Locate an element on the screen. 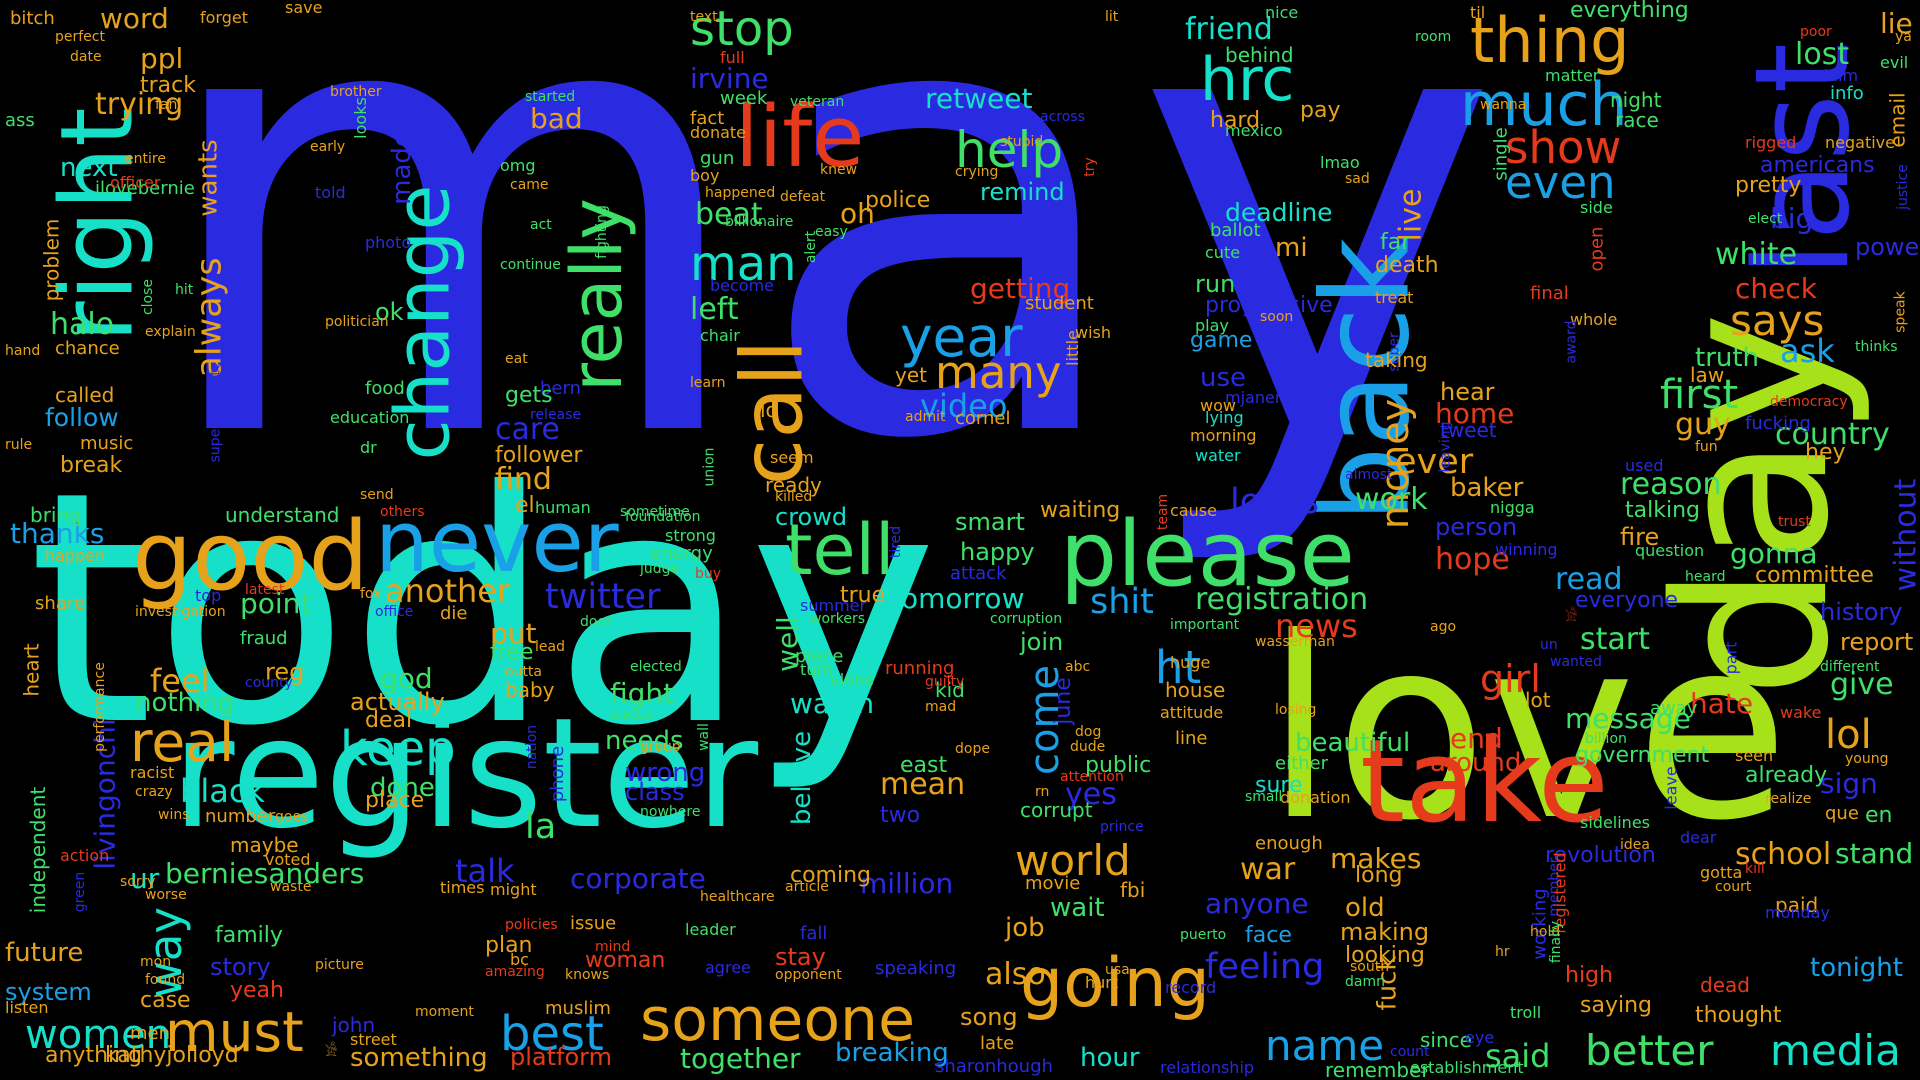 The image size is (1920, 1080). word-attack: attack is located at coordinates (978, 574).